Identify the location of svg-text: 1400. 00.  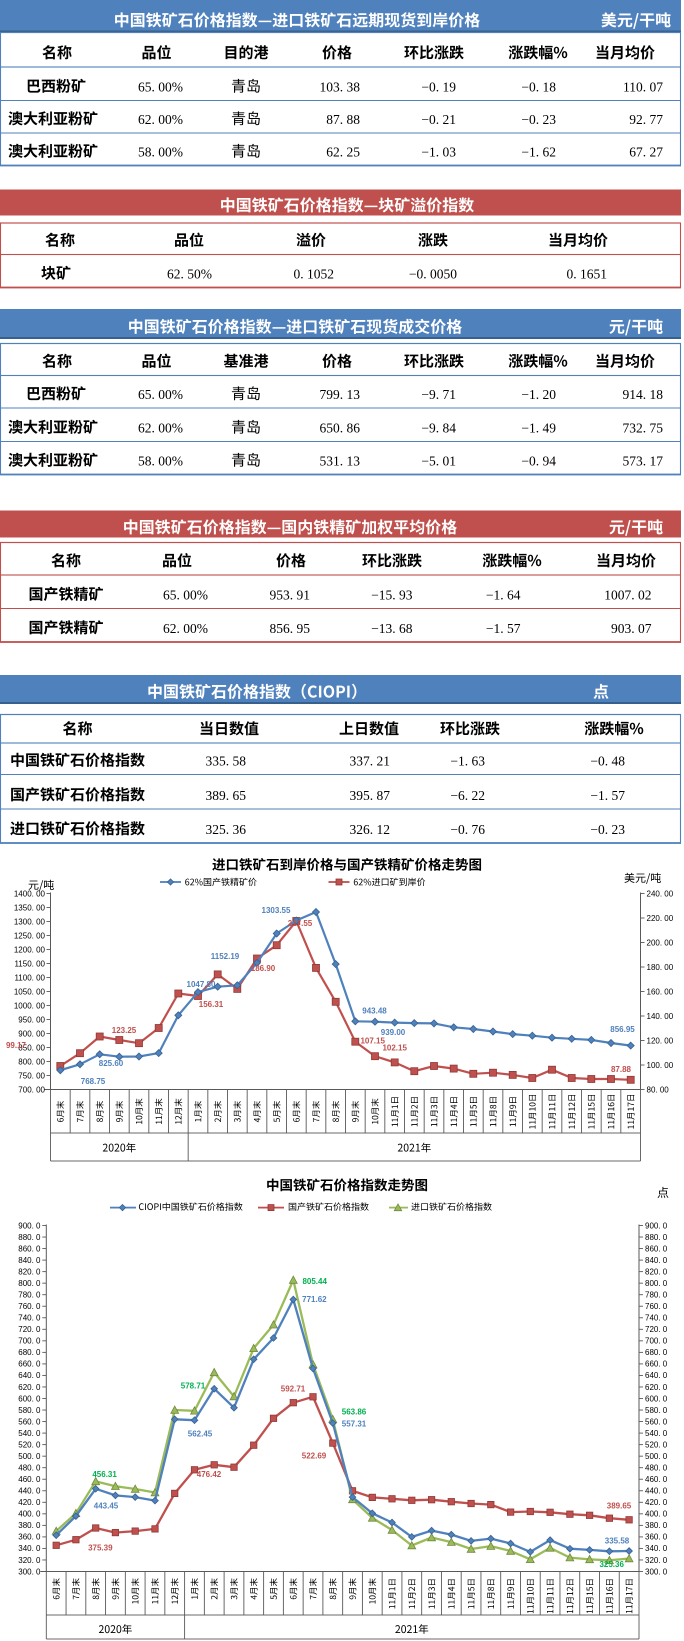
(30, 893).